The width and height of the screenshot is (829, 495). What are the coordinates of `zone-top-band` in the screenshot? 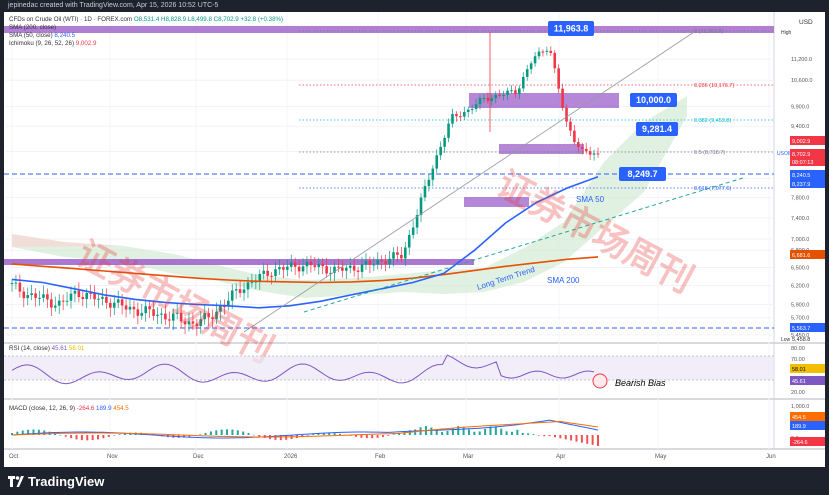 It's located at (389, 29).